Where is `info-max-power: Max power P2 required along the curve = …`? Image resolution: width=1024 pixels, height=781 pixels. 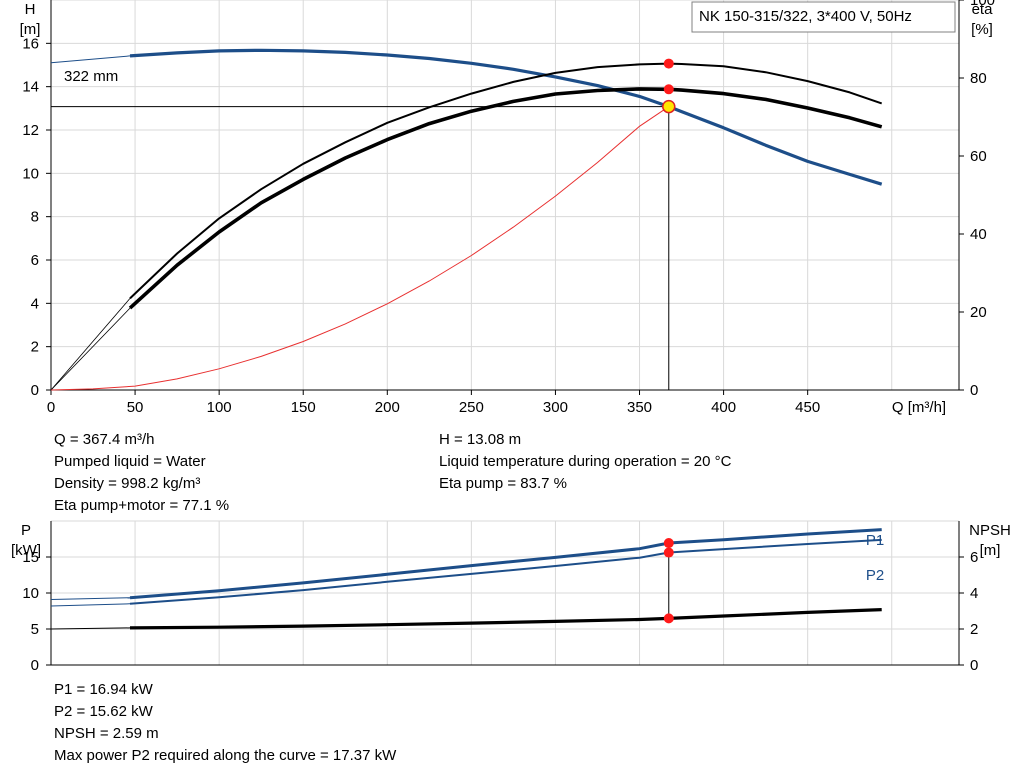 info-max-power: Max power P2 required along the curve = … is located at coordinates (225, 755).